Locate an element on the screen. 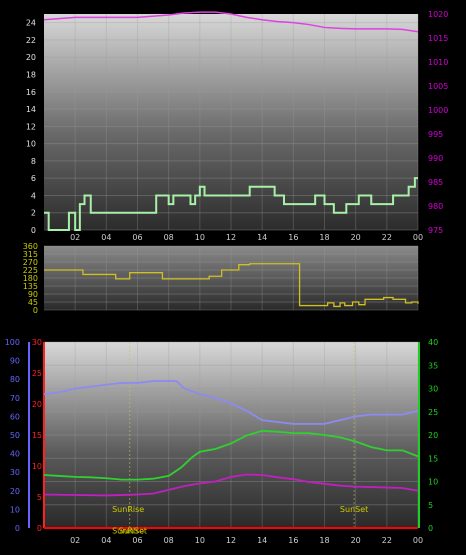 This screenshot has height=555, width=466. rain-tick-label: 25 is located at coordinates (37, 373).